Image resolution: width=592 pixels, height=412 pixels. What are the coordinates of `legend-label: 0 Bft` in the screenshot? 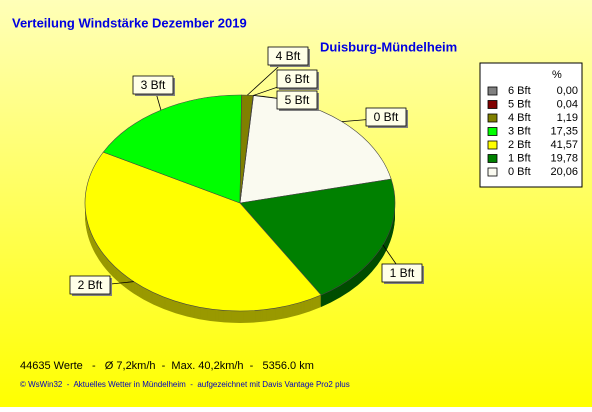 It's located at (519, 172).